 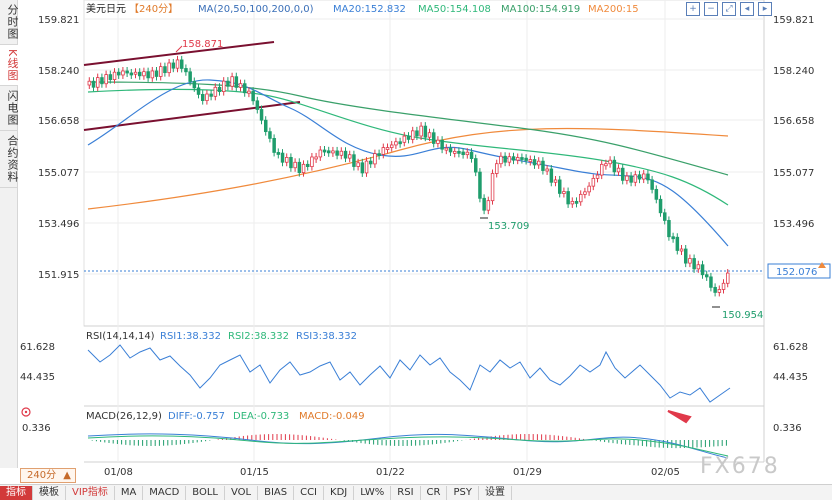 I want to click on toolbar-settings: 设置, so click(x=495, y=492).